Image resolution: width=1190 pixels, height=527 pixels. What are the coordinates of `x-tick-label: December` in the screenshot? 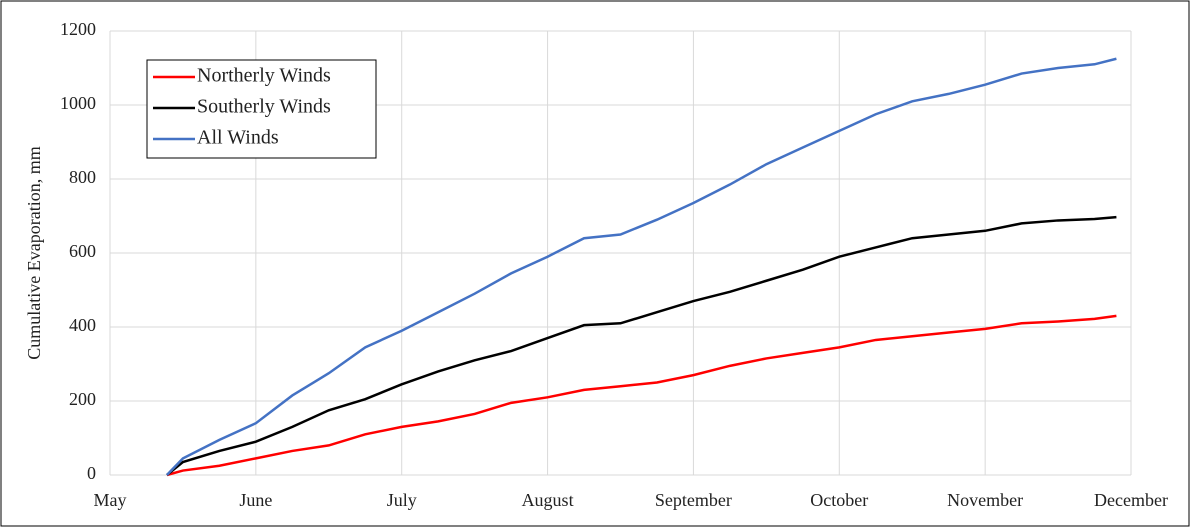 It's located at (1131, 500).